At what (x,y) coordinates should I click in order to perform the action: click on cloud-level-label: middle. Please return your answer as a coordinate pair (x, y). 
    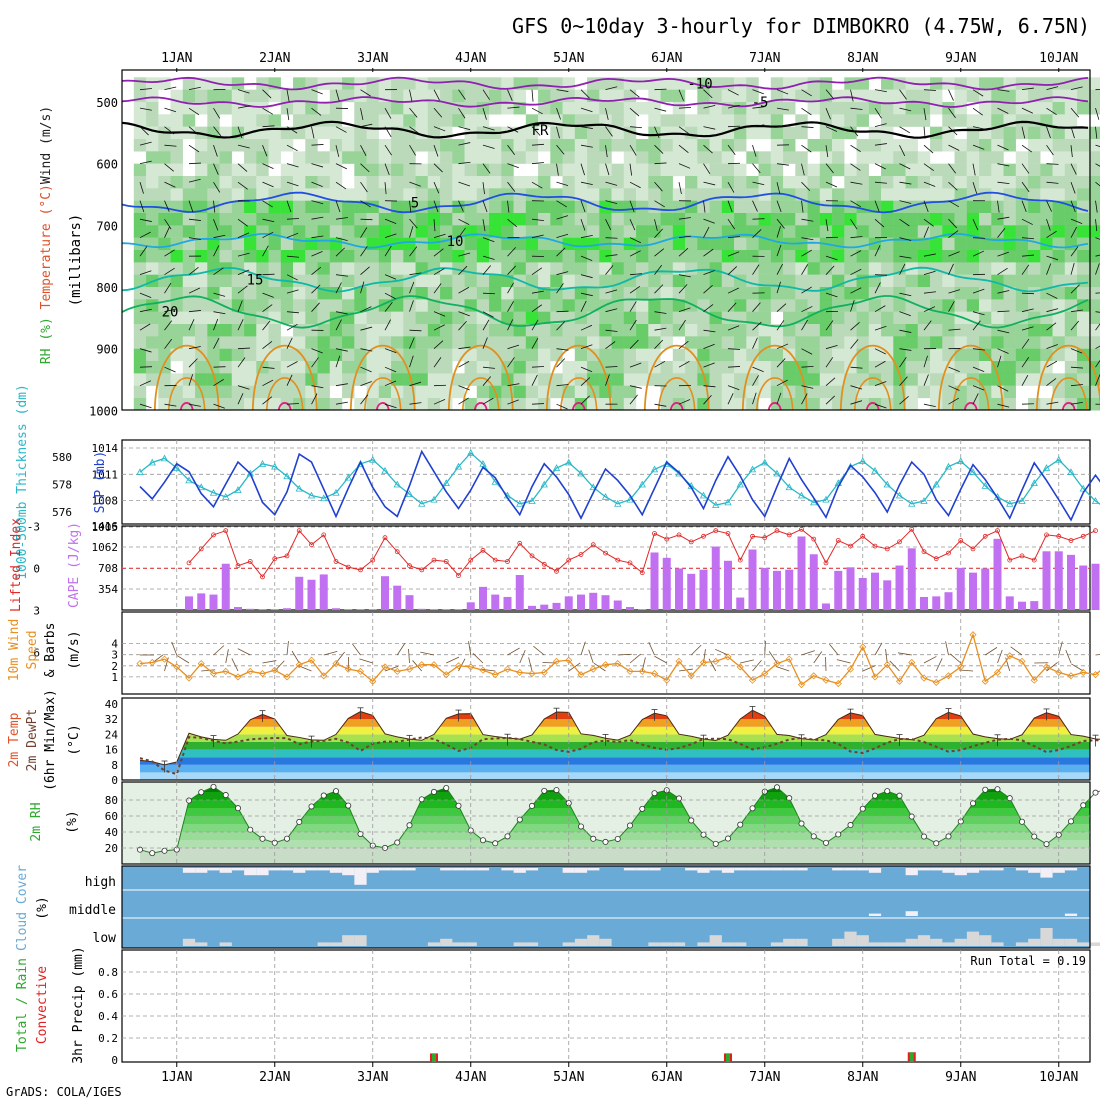
    Looking at the image, I should click on (92, 910).